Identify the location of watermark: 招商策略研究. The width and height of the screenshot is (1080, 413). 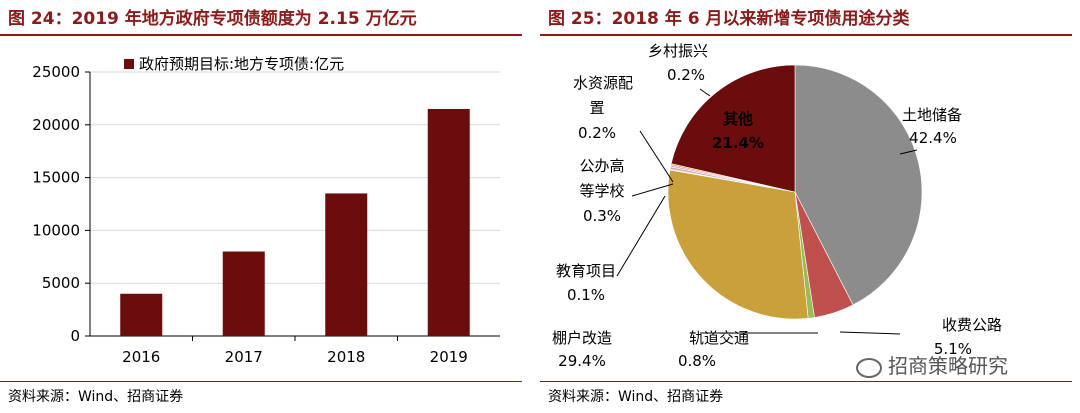
(932, 364).